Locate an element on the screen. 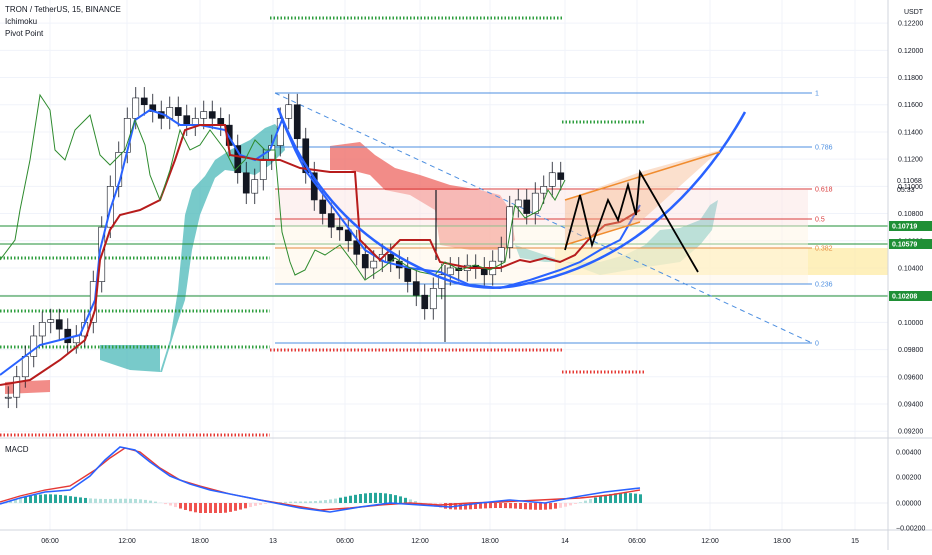  fib-level-label: 0.236 is located at coordinates (824, 285).